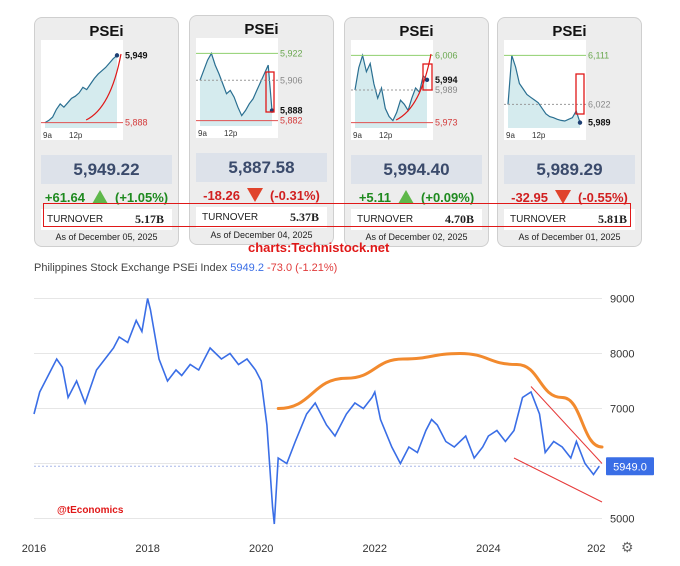  I want to click on watermark: @tEconomics, so click(90, 510).